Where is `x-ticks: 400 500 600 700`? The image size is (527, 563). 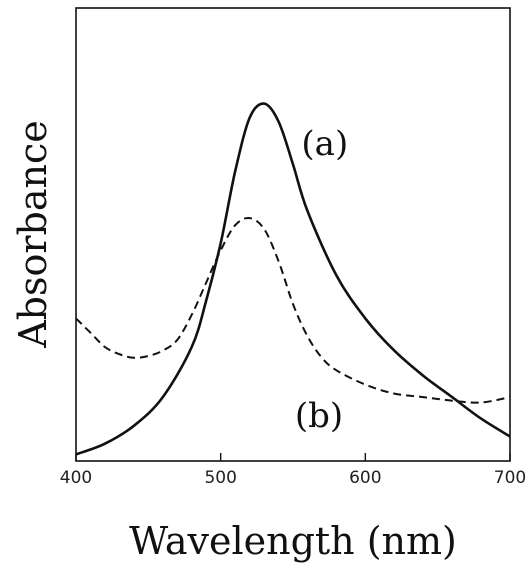
x-ticks: 400 500 600 700 is located at coordinates (293, 470).